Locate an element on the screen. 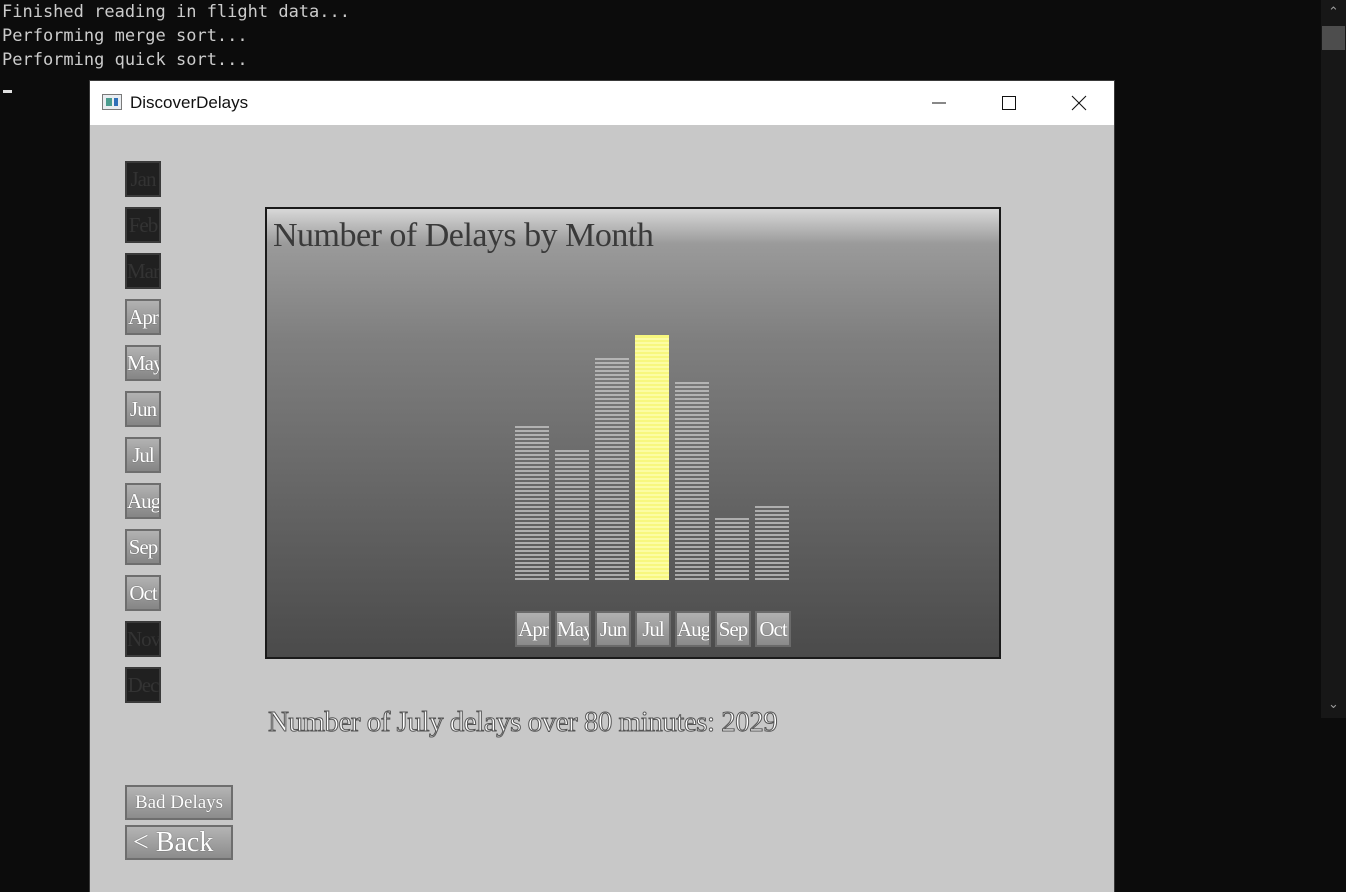 The height and width of the screenshot is (892, 1346). category-label-sep: Sep is located at coordinates (733, 629).